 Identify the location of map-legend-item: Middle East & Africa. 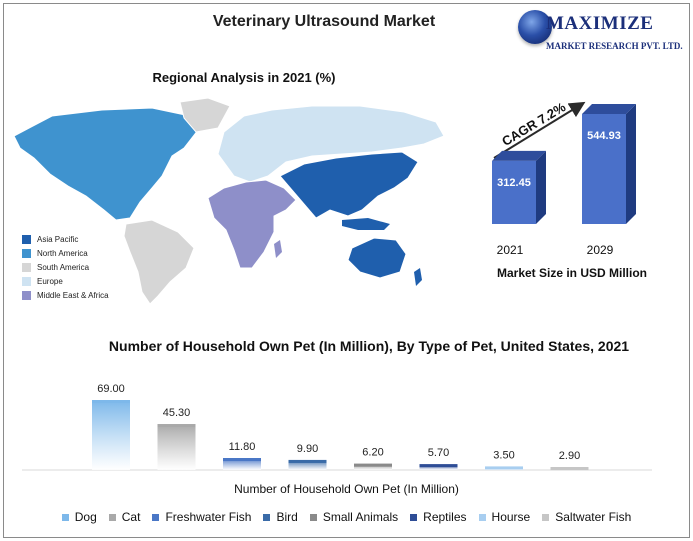
(65, 295).